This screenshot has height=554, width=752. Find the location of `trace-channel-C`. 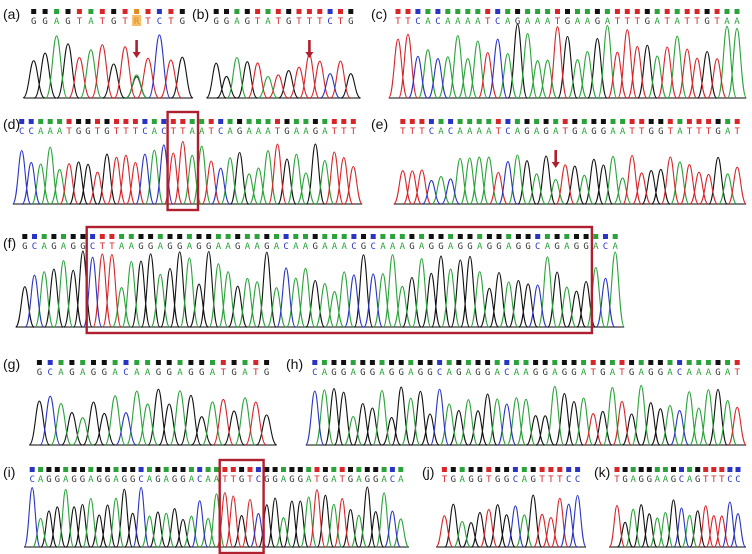

trace-channel-C is located at coordinates (88, 420).